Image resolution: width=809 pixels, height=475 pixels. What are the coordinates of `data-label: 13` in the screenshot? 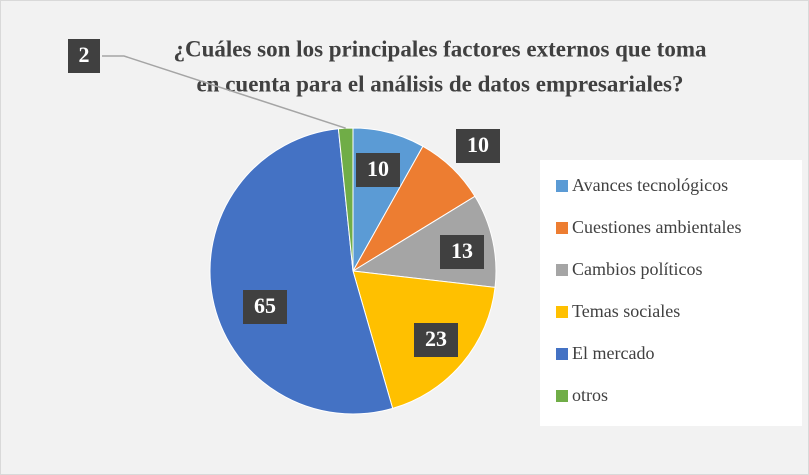 It's located at (462, 250).